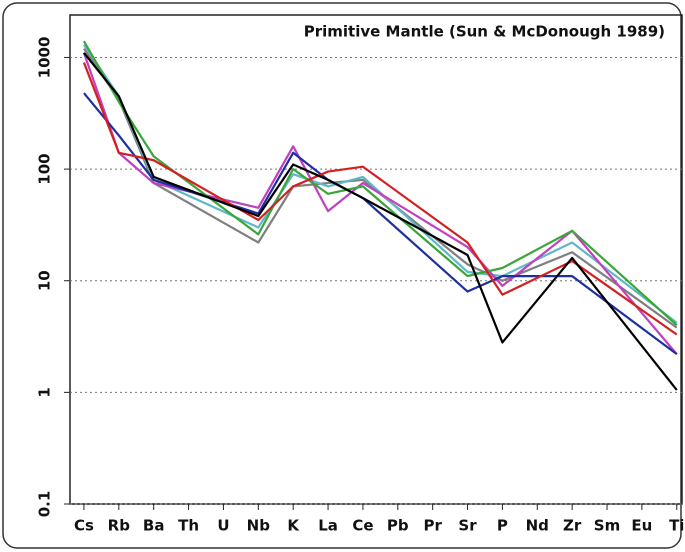 The width and height of the screenshot is (685, 552). What do you see at coordinates (484, 32) in the screenshot?
I see `chart-title: Primitive Mantle (Sun & McDonough 1989)` at bounding box center [484, 32].